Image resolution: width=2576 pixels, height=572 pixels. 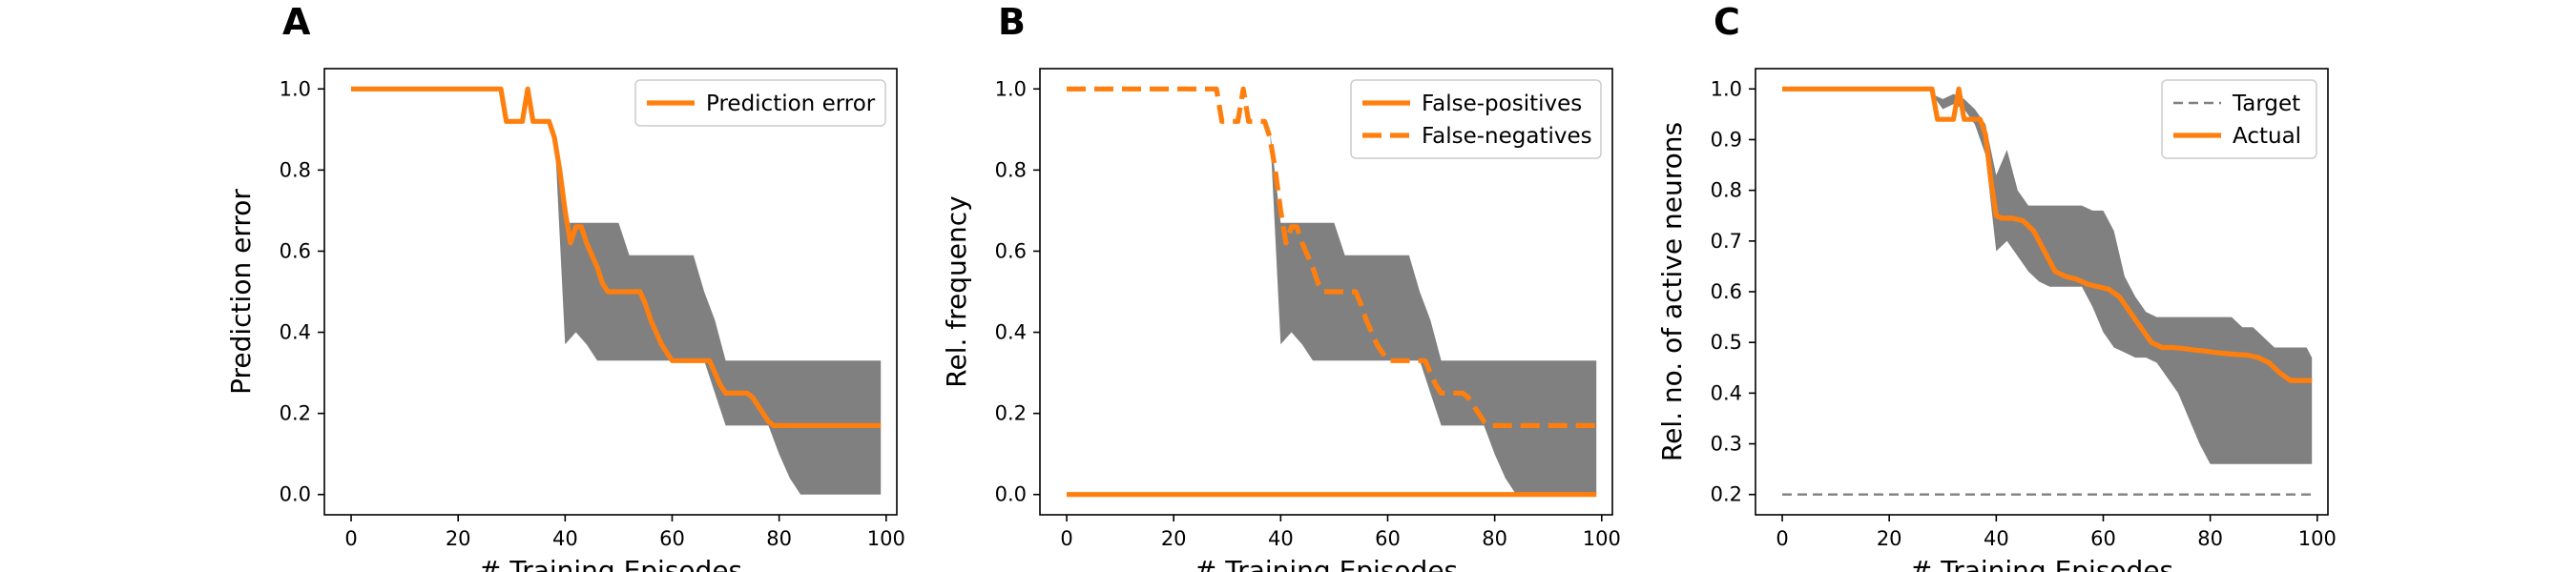 What do you see at coordinates (1012, 22) in the screenshot?
I see `panel-letter: B` at bounding box center [1012, 22].